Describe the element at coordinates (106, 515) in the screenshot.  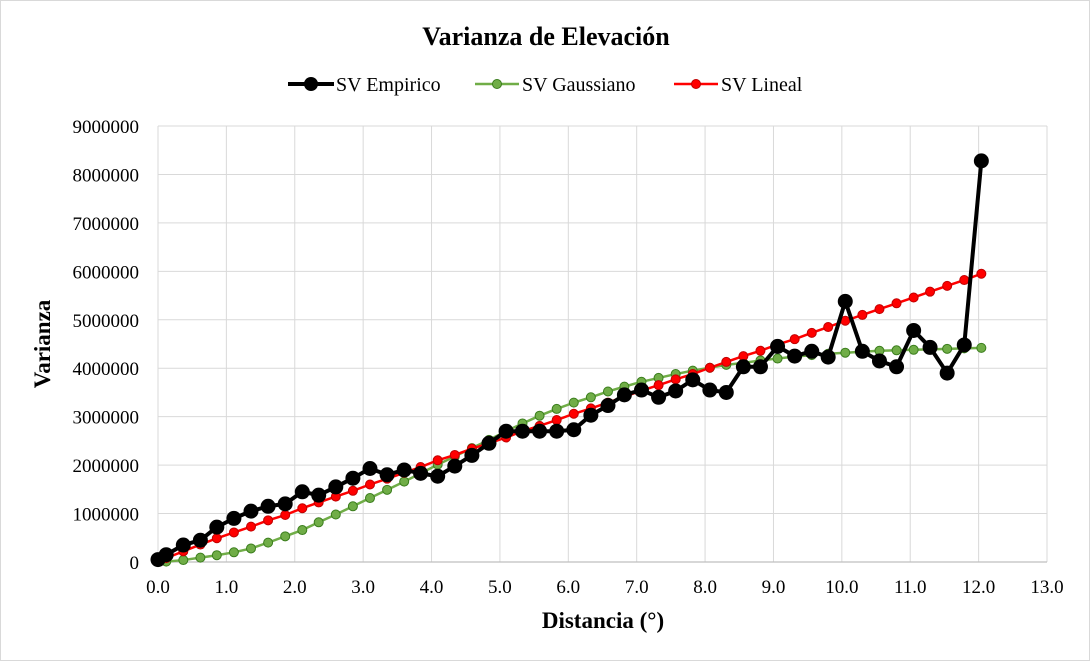
I see `y-tick-label: 1000000` at that location.